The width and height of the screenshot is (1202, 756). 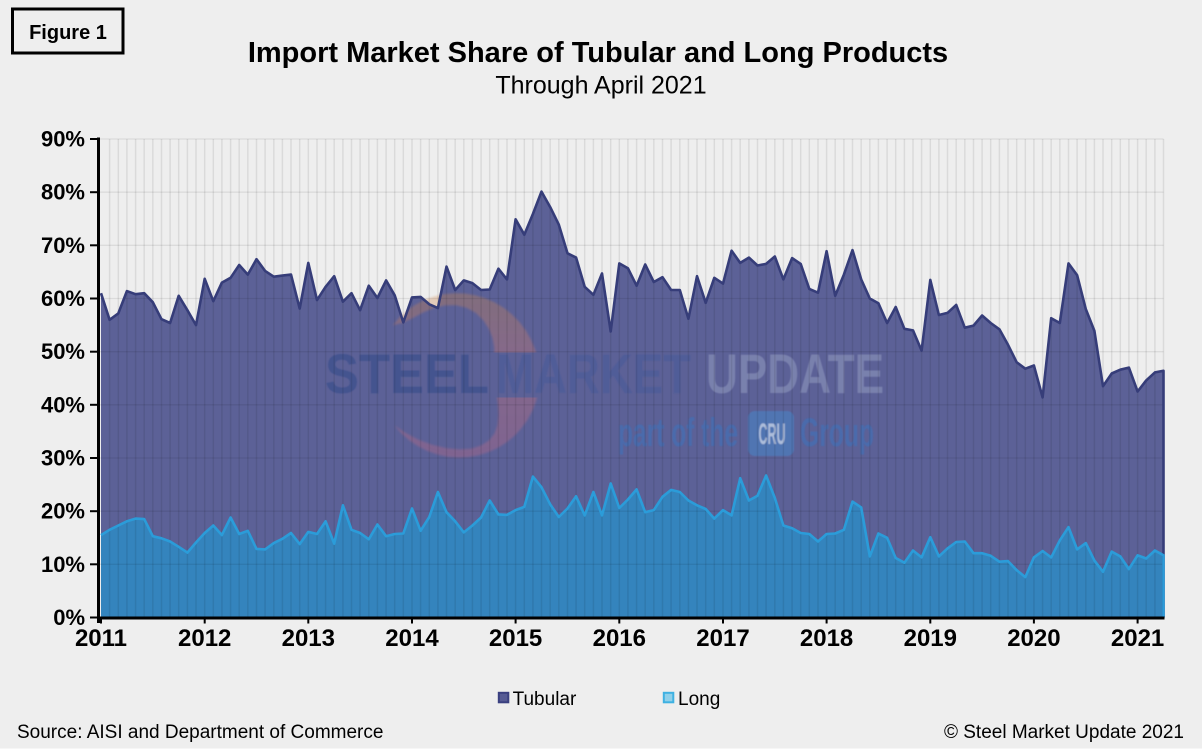 I want to click on svg-text: 20%, so click(x=63, y=511).